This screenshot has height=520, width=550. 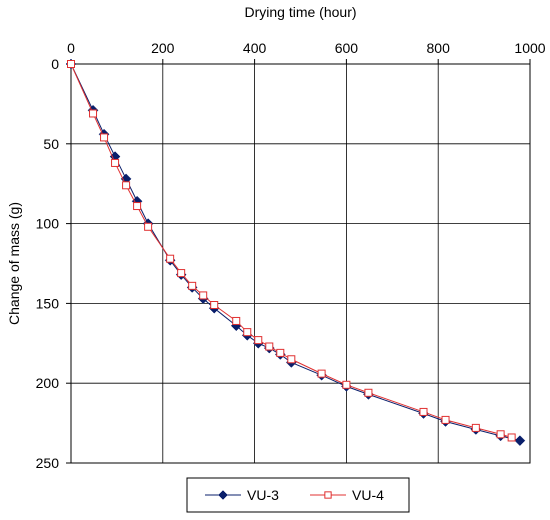 What do you see at coordinates (255, 48) in the screenshot?
I see `x-tick-label: 400` at bounding box center [255, 48].